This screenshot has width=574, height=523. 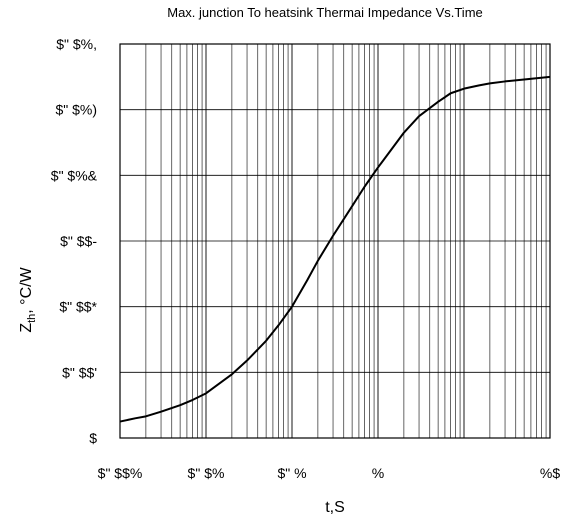 I want to click on y-tick-label: $, so click(x=93, y=438).